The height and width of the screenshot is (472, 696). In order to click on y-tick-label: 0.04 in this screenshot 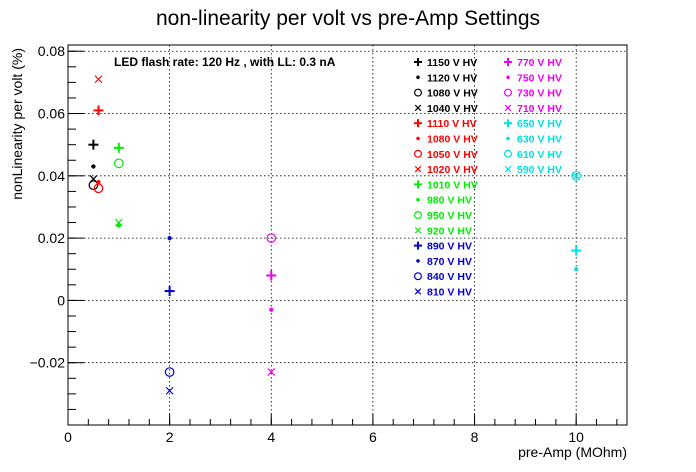, I will do `click(51, 176)`.